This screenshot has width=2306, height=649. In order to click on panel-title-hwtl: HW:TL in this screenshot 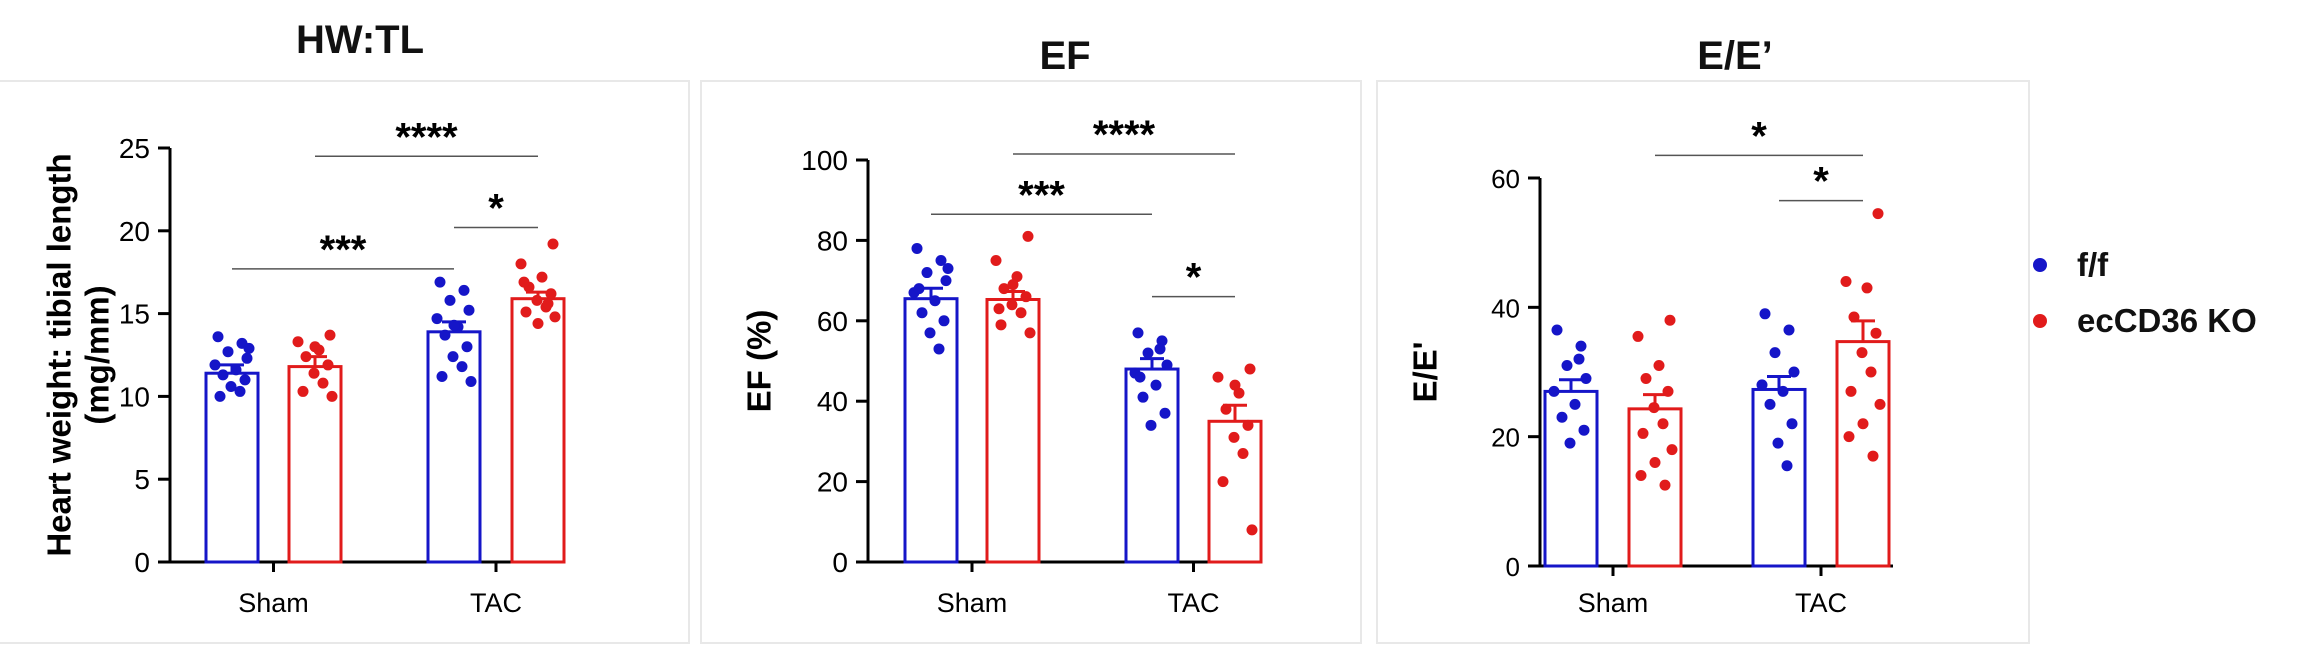, I will do `click(360, 40)`.